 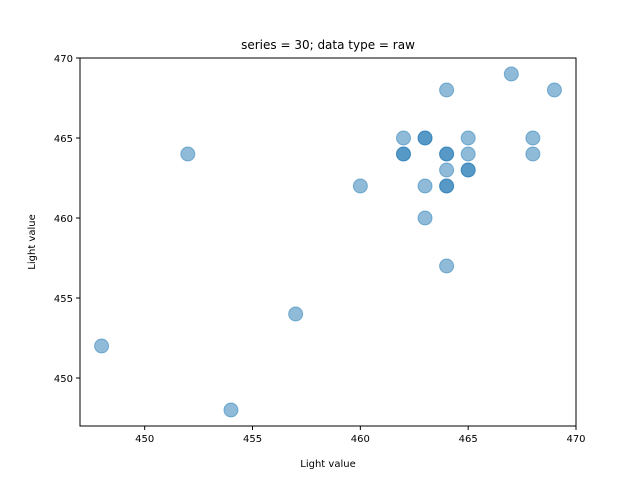 What do you see at coordinates (63, 299) in the screenshot?
I see `y-tick-label: 455` at bounding box center [63, 299].